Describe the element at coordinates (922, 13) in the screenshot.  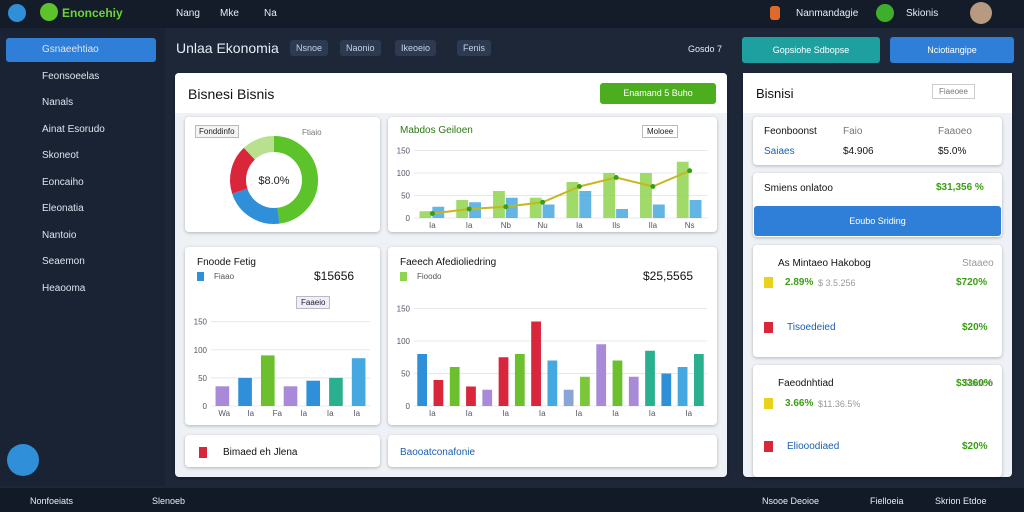
I see `profile-link: Skionis` at that location.